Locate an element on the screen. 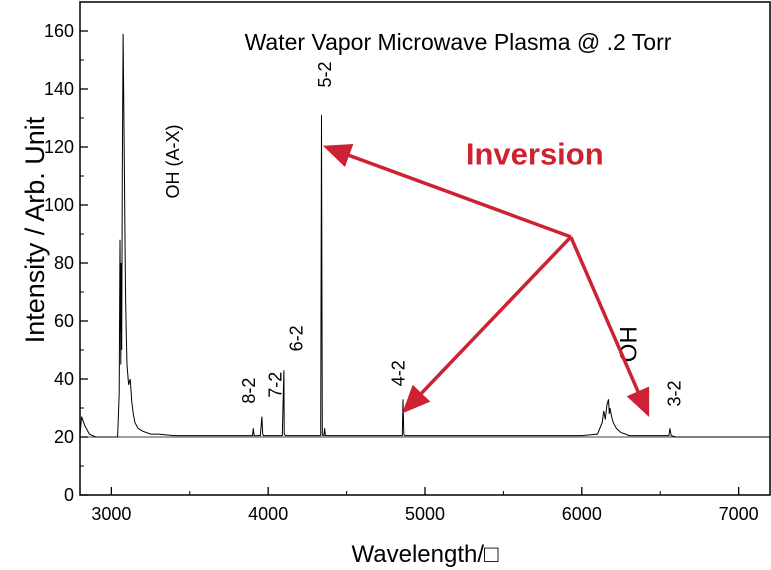 This screenshot has width=771, height=570. y-tick-label: 60 is located at coordinates (64, 321).